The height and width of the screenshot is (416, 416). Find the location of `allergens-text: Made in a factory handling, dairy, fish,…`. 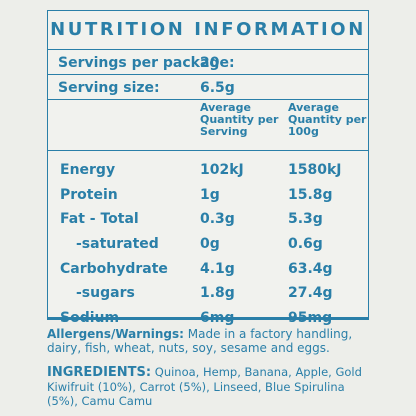

allergens-text: Made in a factory handling, dairy, fish,… is located at coordinates (200, 341).